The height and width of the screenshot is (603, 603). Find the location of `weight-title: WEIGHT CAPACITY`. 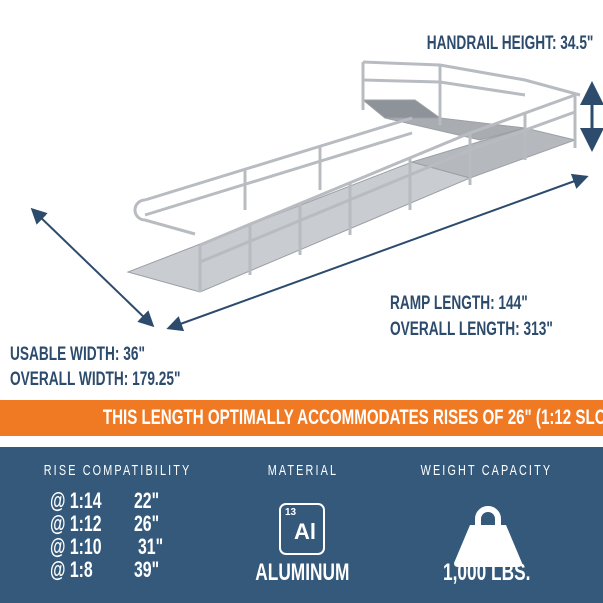

weight-title: WEIGHT CAPACITY is located at coordinates (486, 470).